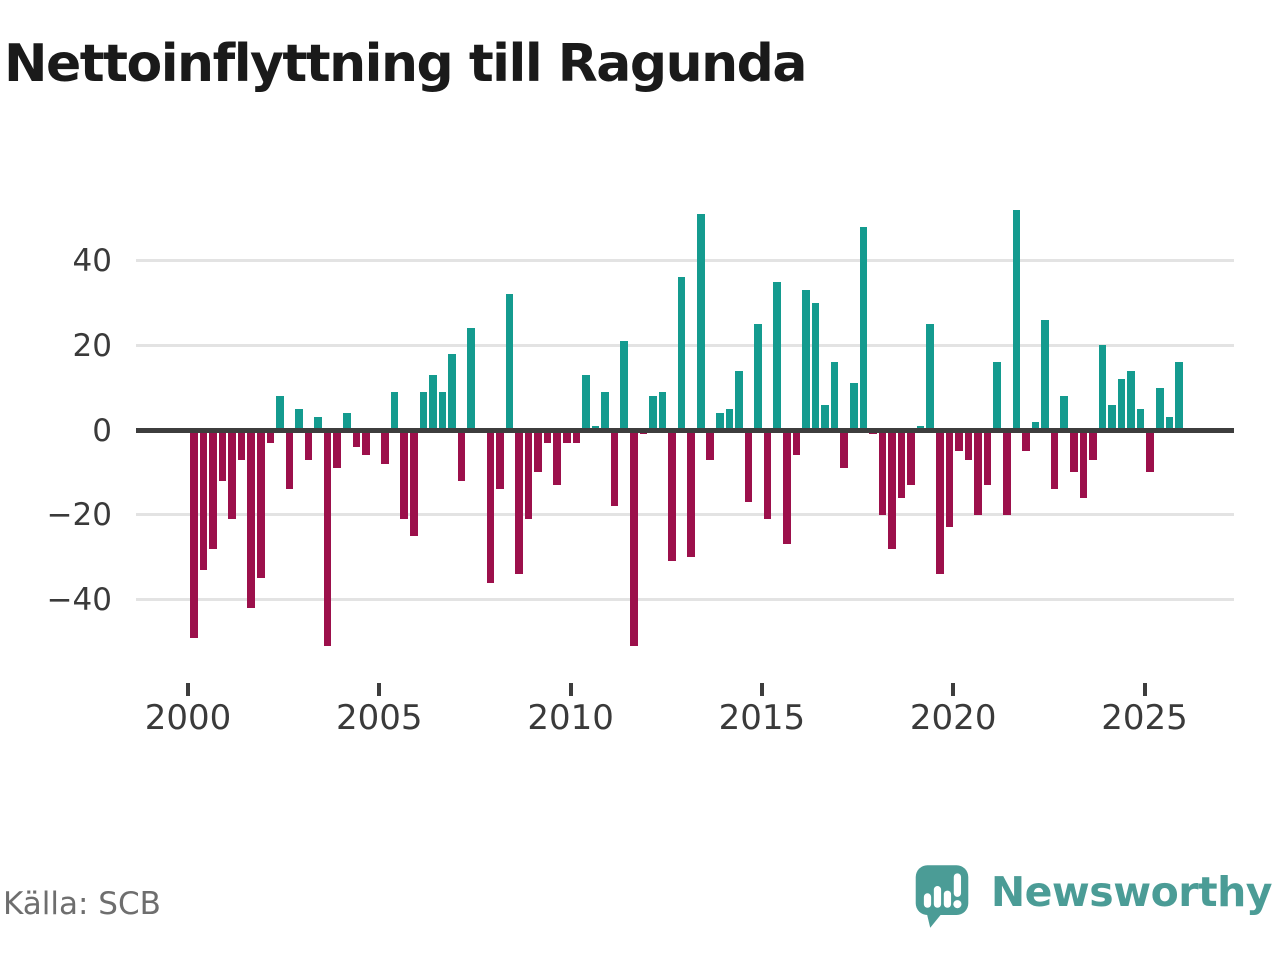  What do you see at coordinates (188, 718) in the screenshot?
I see `x-axis-label: 2000` at bounding box center [188, 718].